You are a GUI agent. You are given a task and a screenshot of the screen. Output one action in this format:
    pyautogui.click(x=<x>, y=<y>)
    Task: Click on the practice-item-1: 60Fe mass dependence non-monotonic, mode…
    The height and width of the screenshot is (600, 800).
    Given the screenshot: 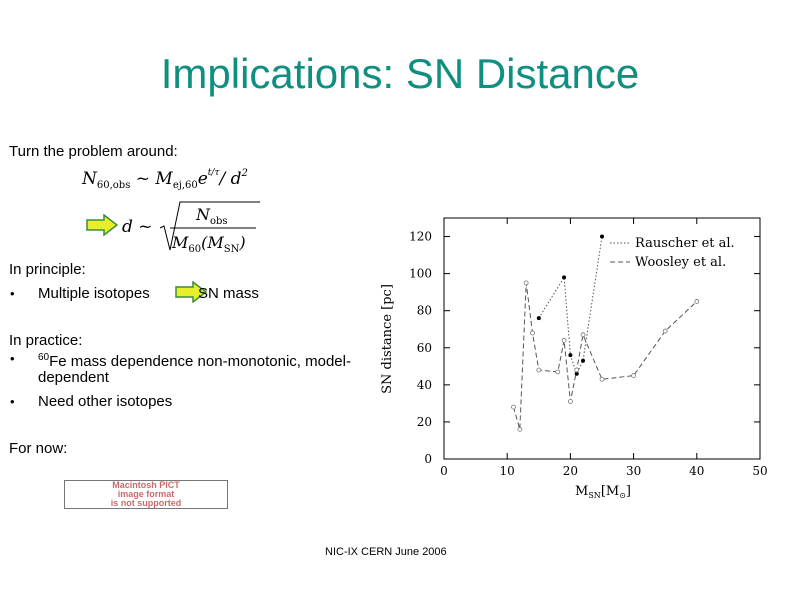 What is the action you would take?
    pyautogui.click(x=194, y=361)
    